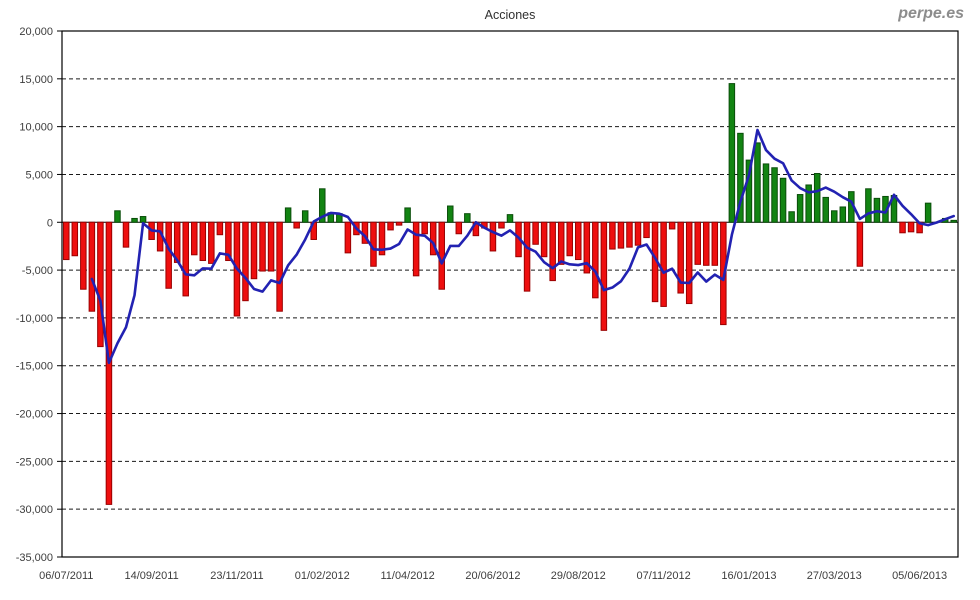 The image size is (980, 600). Describe the element at coordinates (34, 319) in the screenshot. I see `y-tick-label: -10,000` at that location.